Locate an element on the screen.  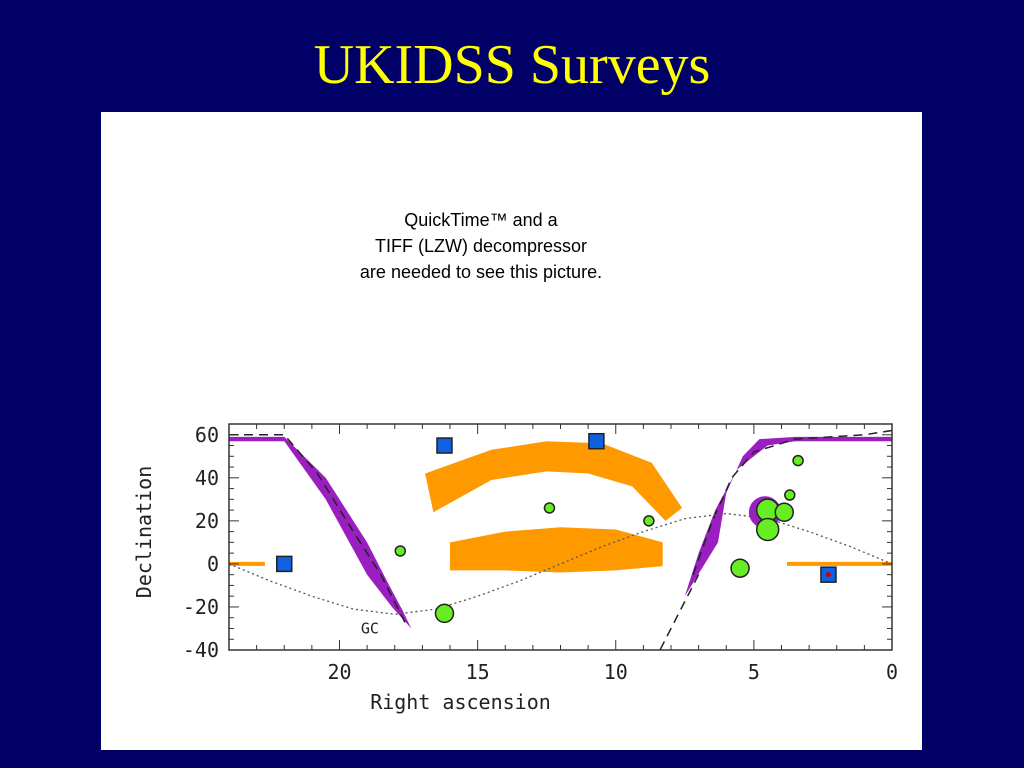
x-axis-title: Right ascension is located at coordinates (460, 702).